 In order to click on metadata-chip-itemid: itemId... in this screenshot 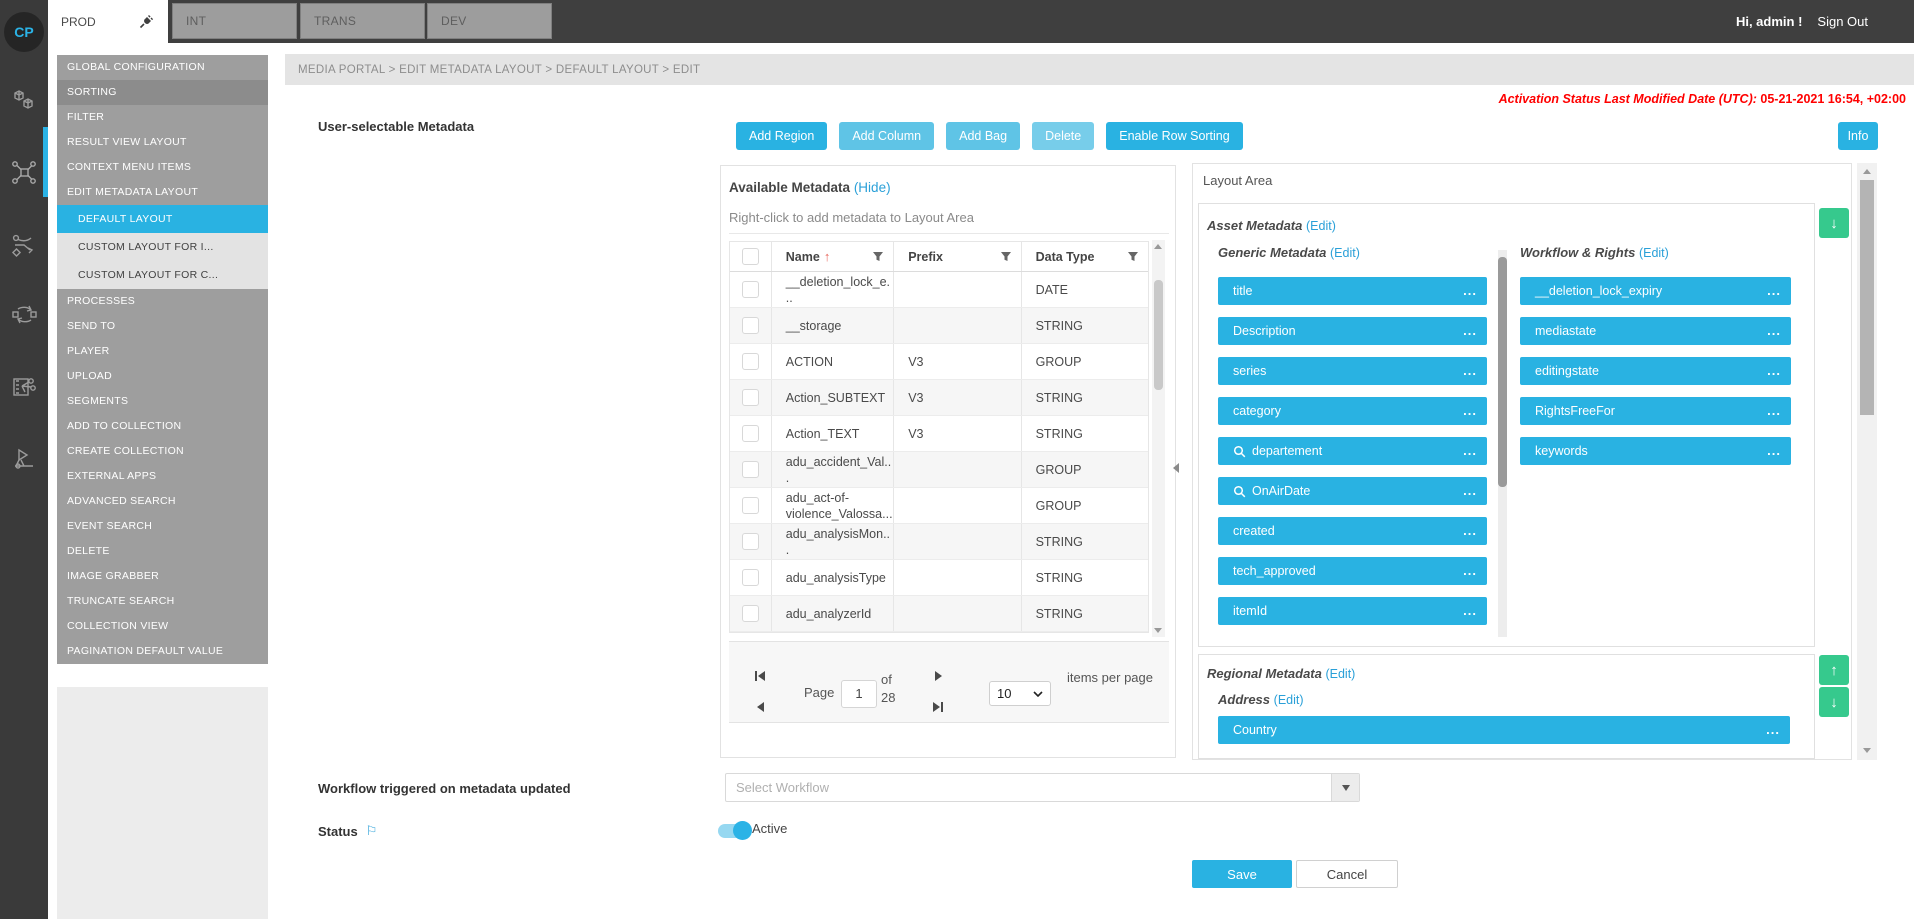, I will do `click(1352, 611)`.